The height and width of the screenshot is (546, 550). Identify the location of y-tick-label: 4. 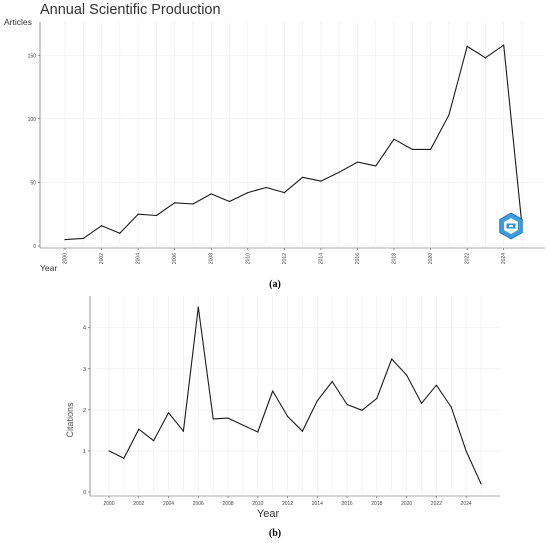
(84, 329).